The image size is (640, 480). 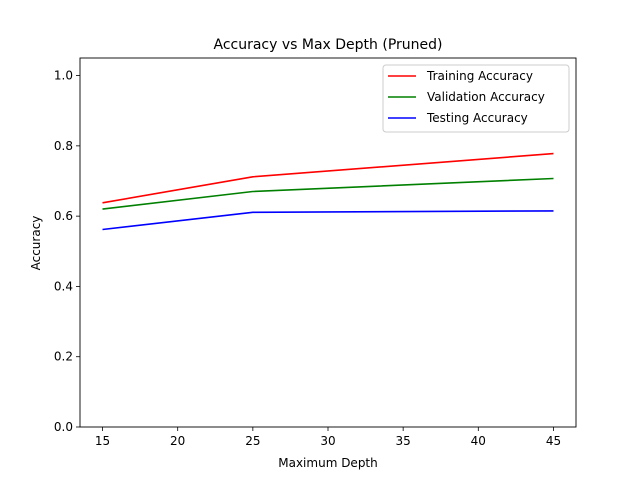 I want to click on x-tick-label: 45, so click(x=553, y=441).